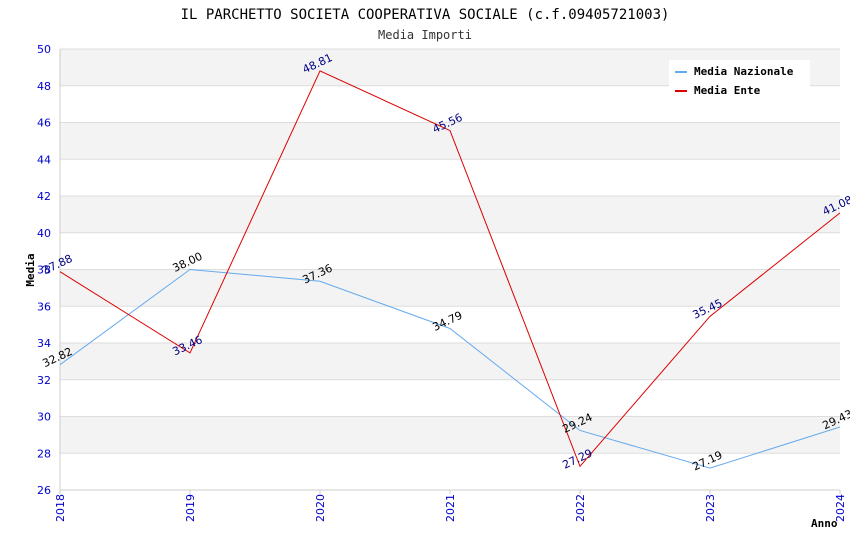 This screenshot has height=550, width=850. I want to click on x-tick-label: 2023, so click(710, 508).